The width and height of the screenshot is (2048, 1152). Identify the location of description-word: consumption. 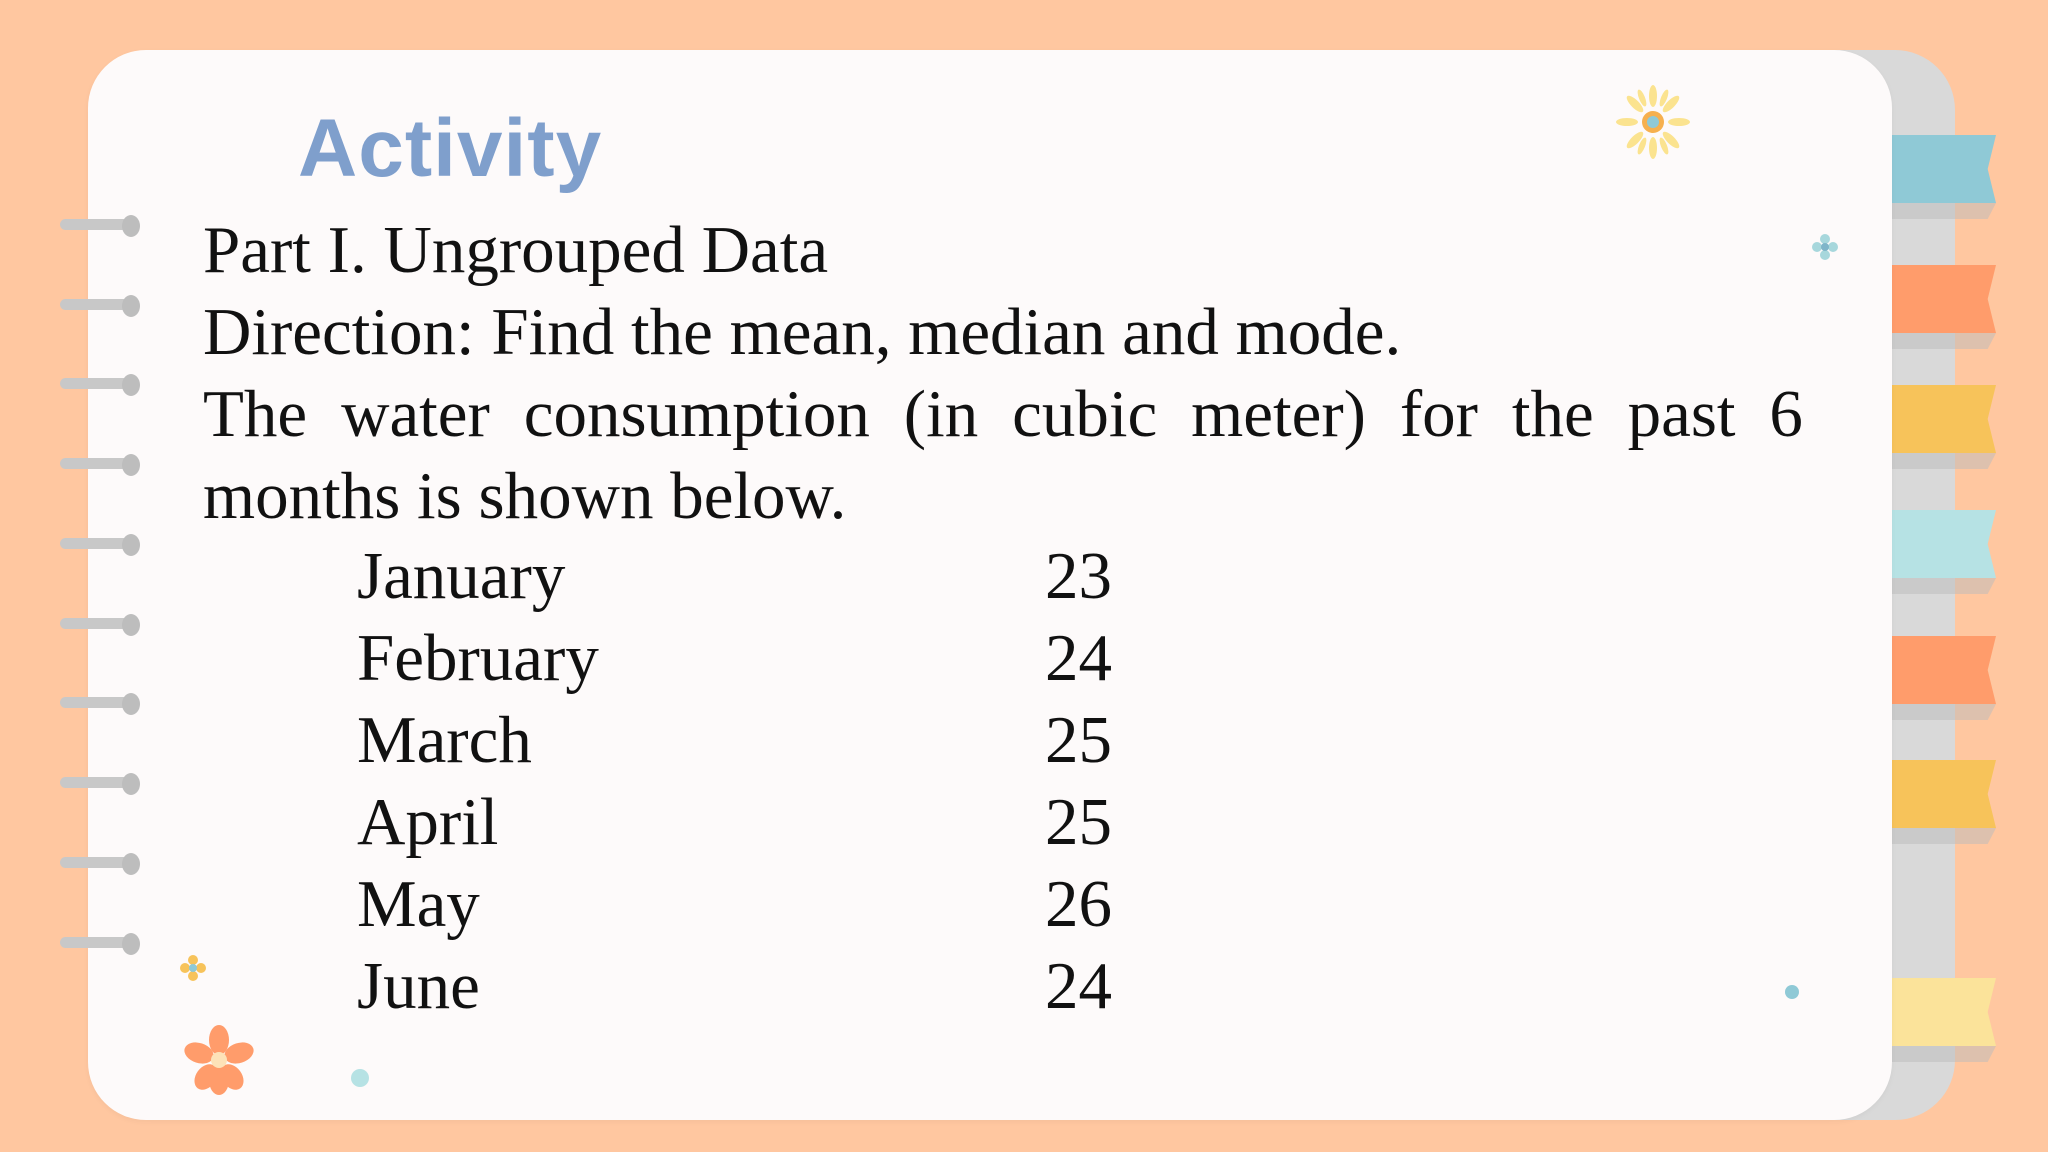
(696, 414).